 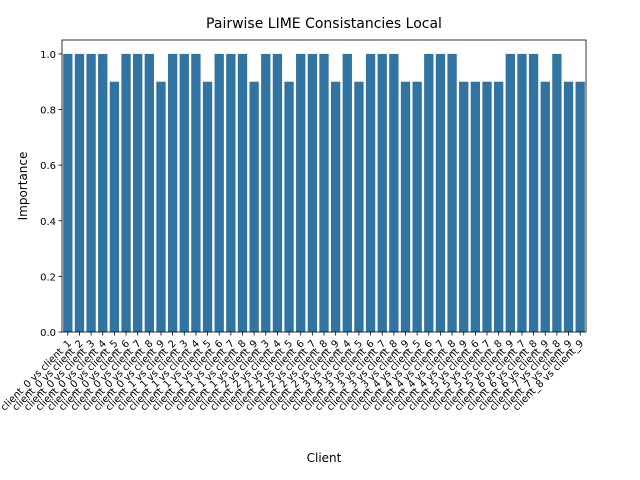 What do you see at coordinates (48, 277) in the screenshot?
I see `y-tick-label: 0.2` at bounding box center [48, 277].